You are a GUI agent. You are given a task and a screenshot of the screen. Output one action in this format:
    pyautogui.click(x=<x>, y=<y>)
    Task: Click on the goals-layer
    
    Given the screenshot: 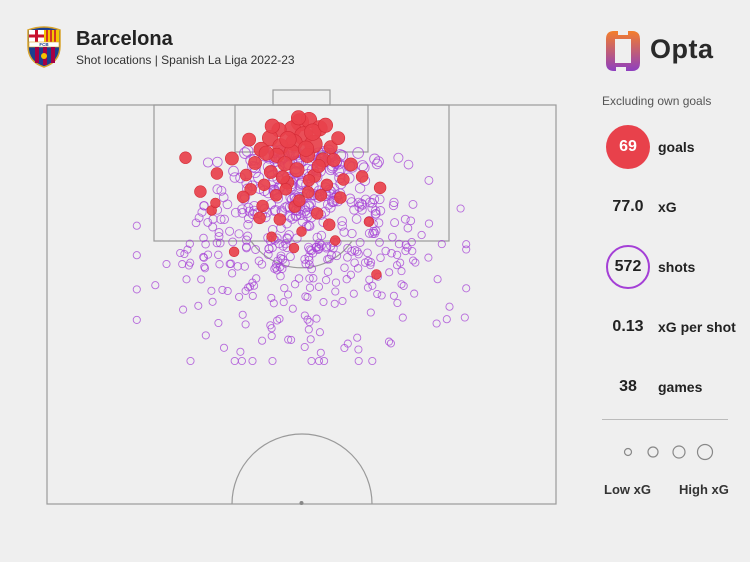 What is the action you would take?
    pyautogui.click(x=283, y=195)
    